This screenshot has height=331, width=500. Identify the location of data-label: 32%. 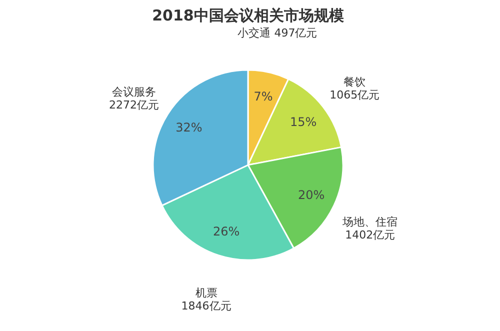
(189, 127).